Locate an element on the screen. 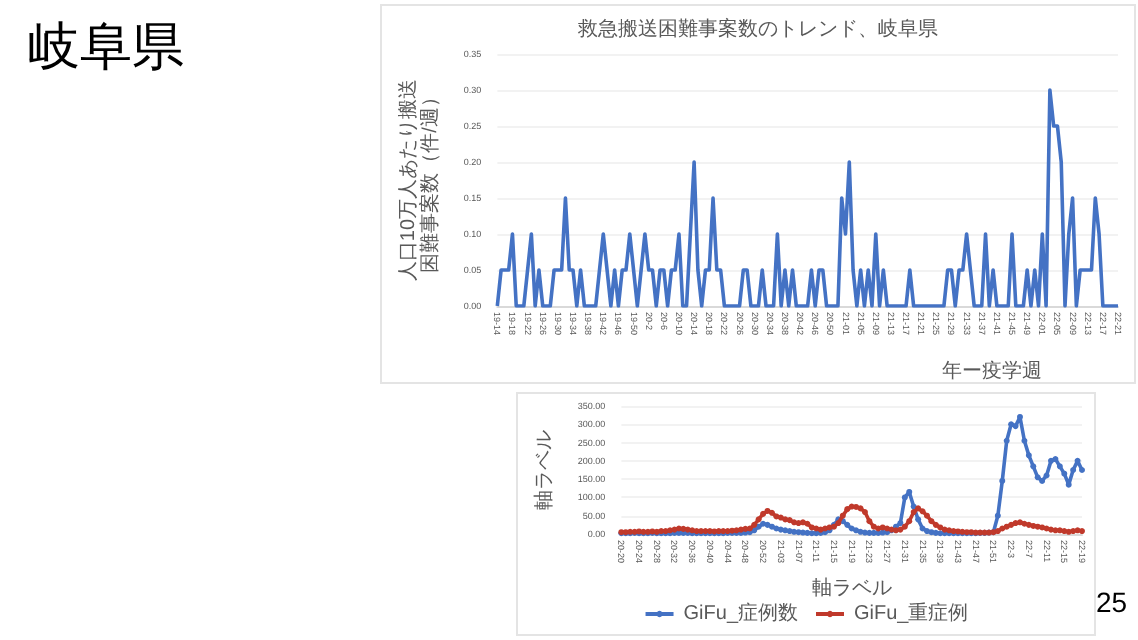 Image resolution: width=1138 pixels, height=640 pixels. text: 岐阜県 is located at coordinates (106, 47).